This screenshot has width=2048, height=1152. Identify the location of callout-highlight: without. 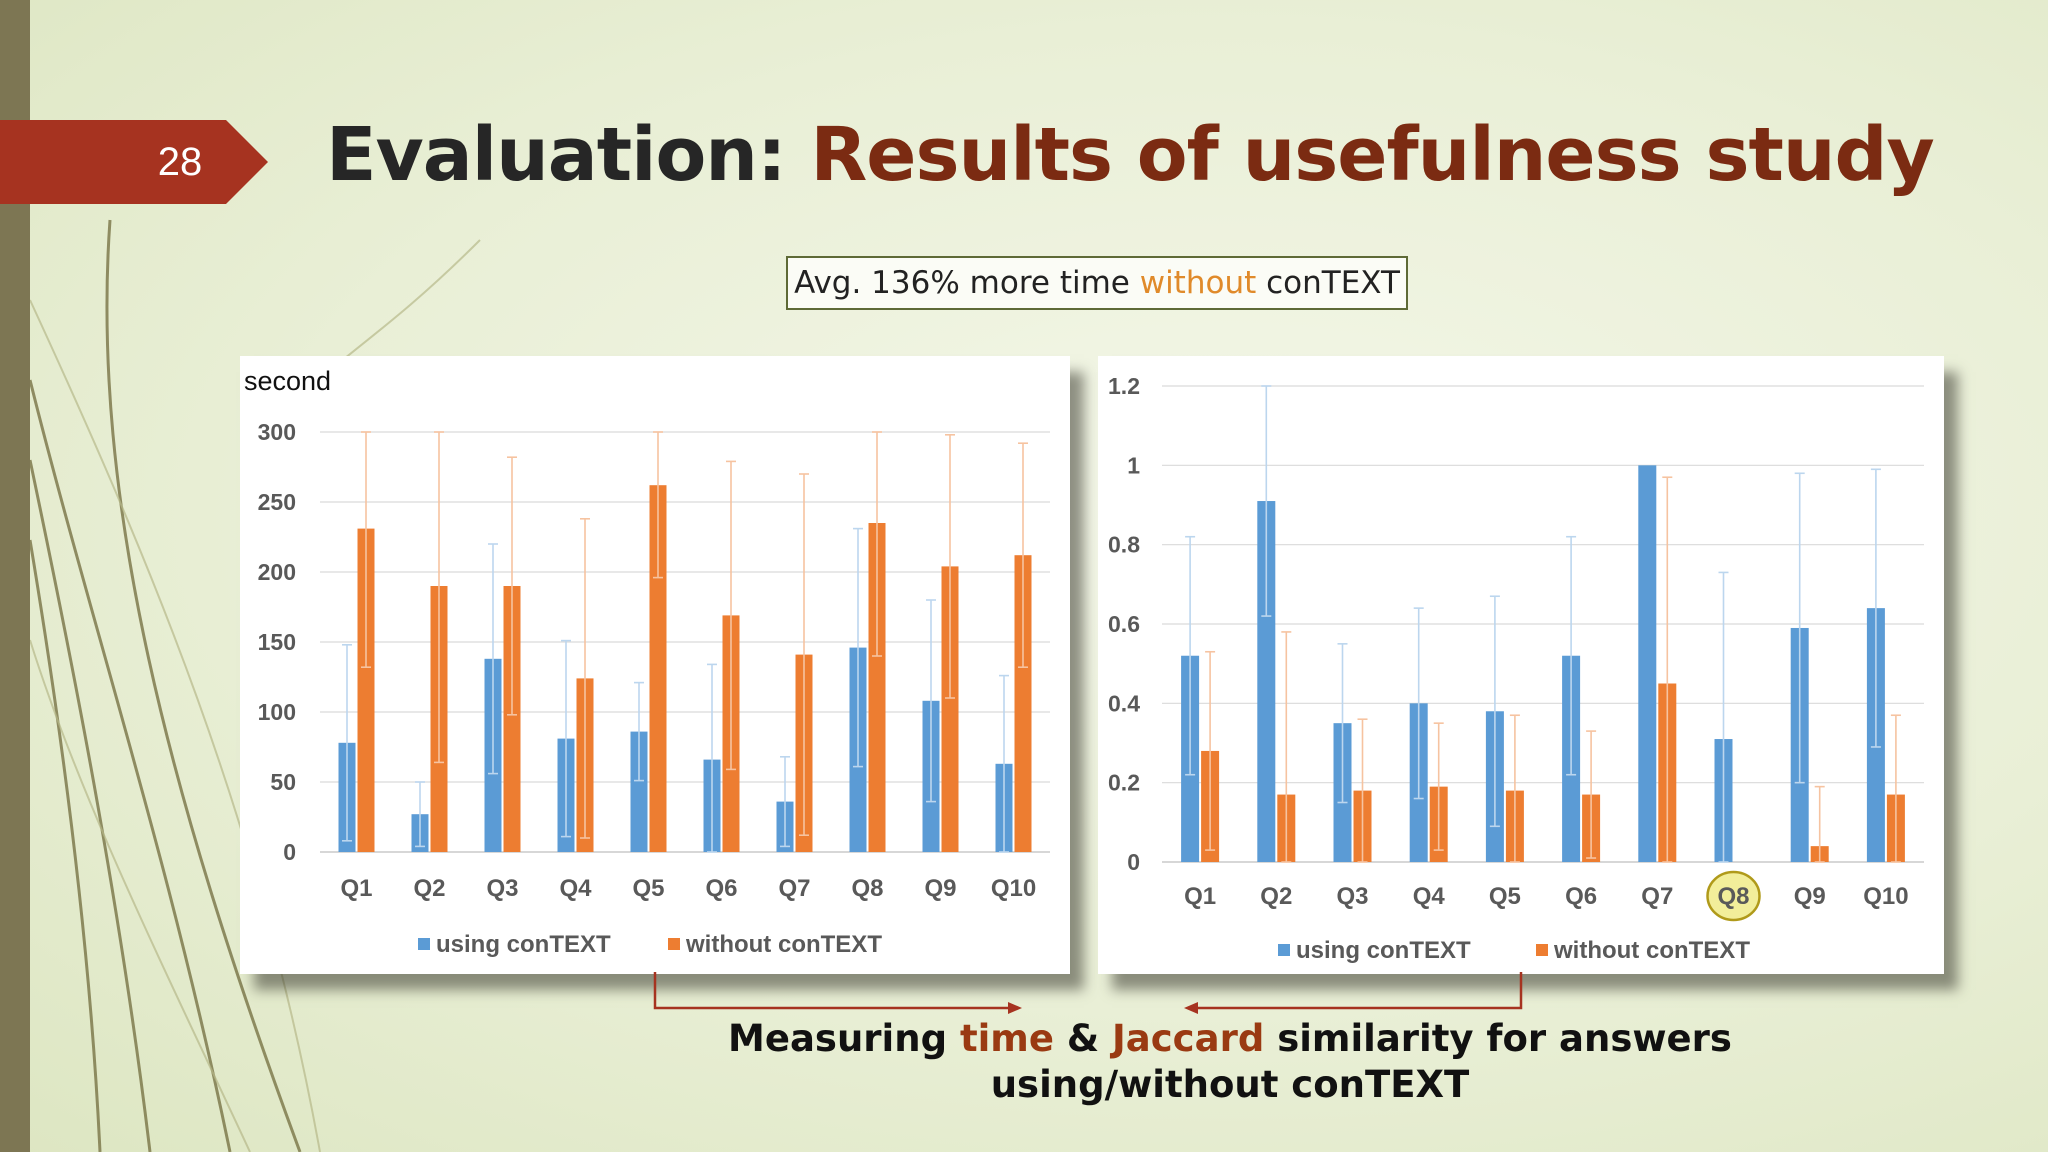
(1198, 283).